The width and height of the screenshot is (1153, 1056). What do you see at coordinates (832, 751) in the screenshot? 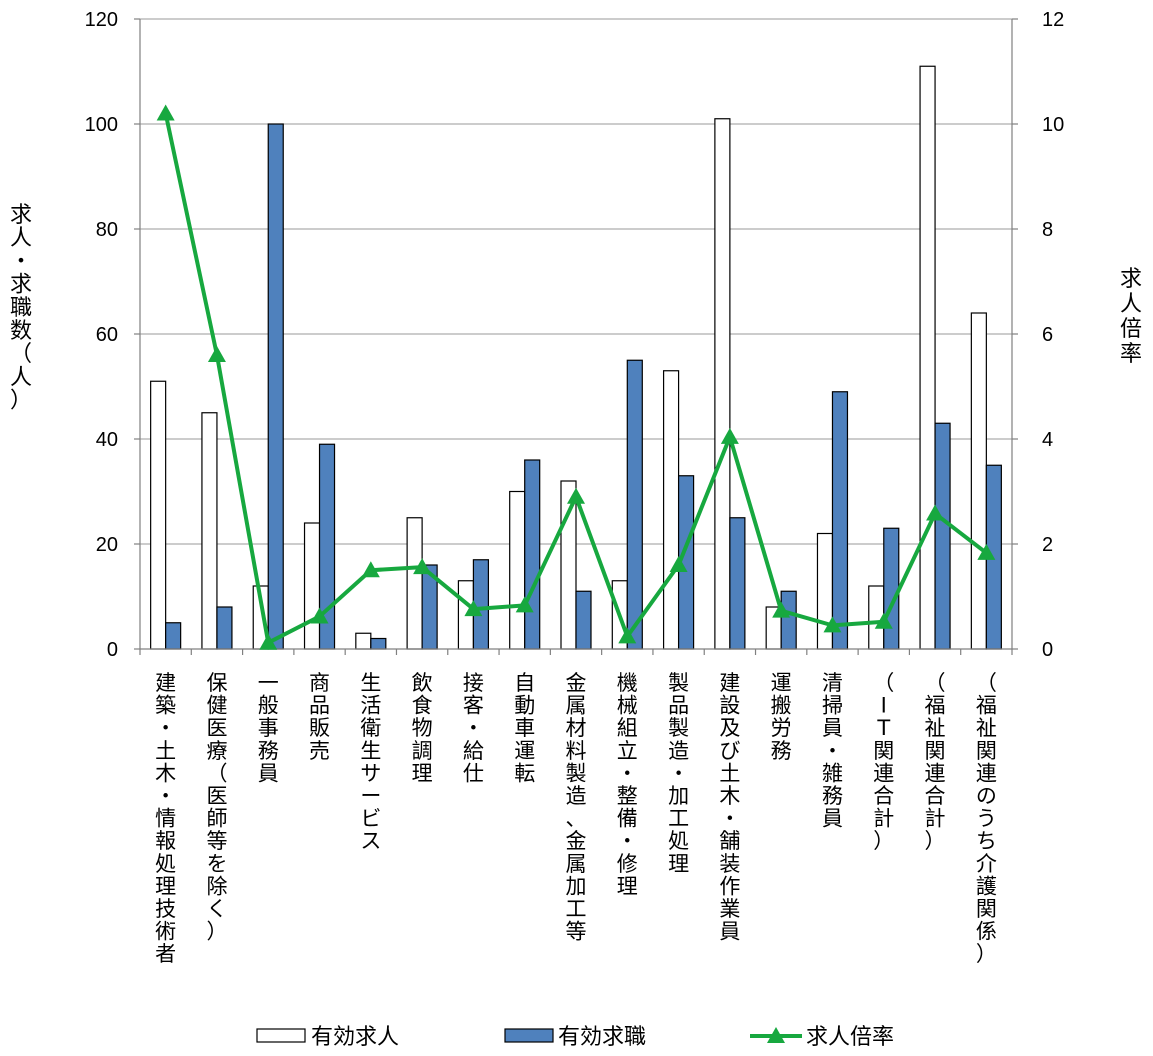
I see `category-label: 清掃員・雑務員` at bounding box center [832, 751].